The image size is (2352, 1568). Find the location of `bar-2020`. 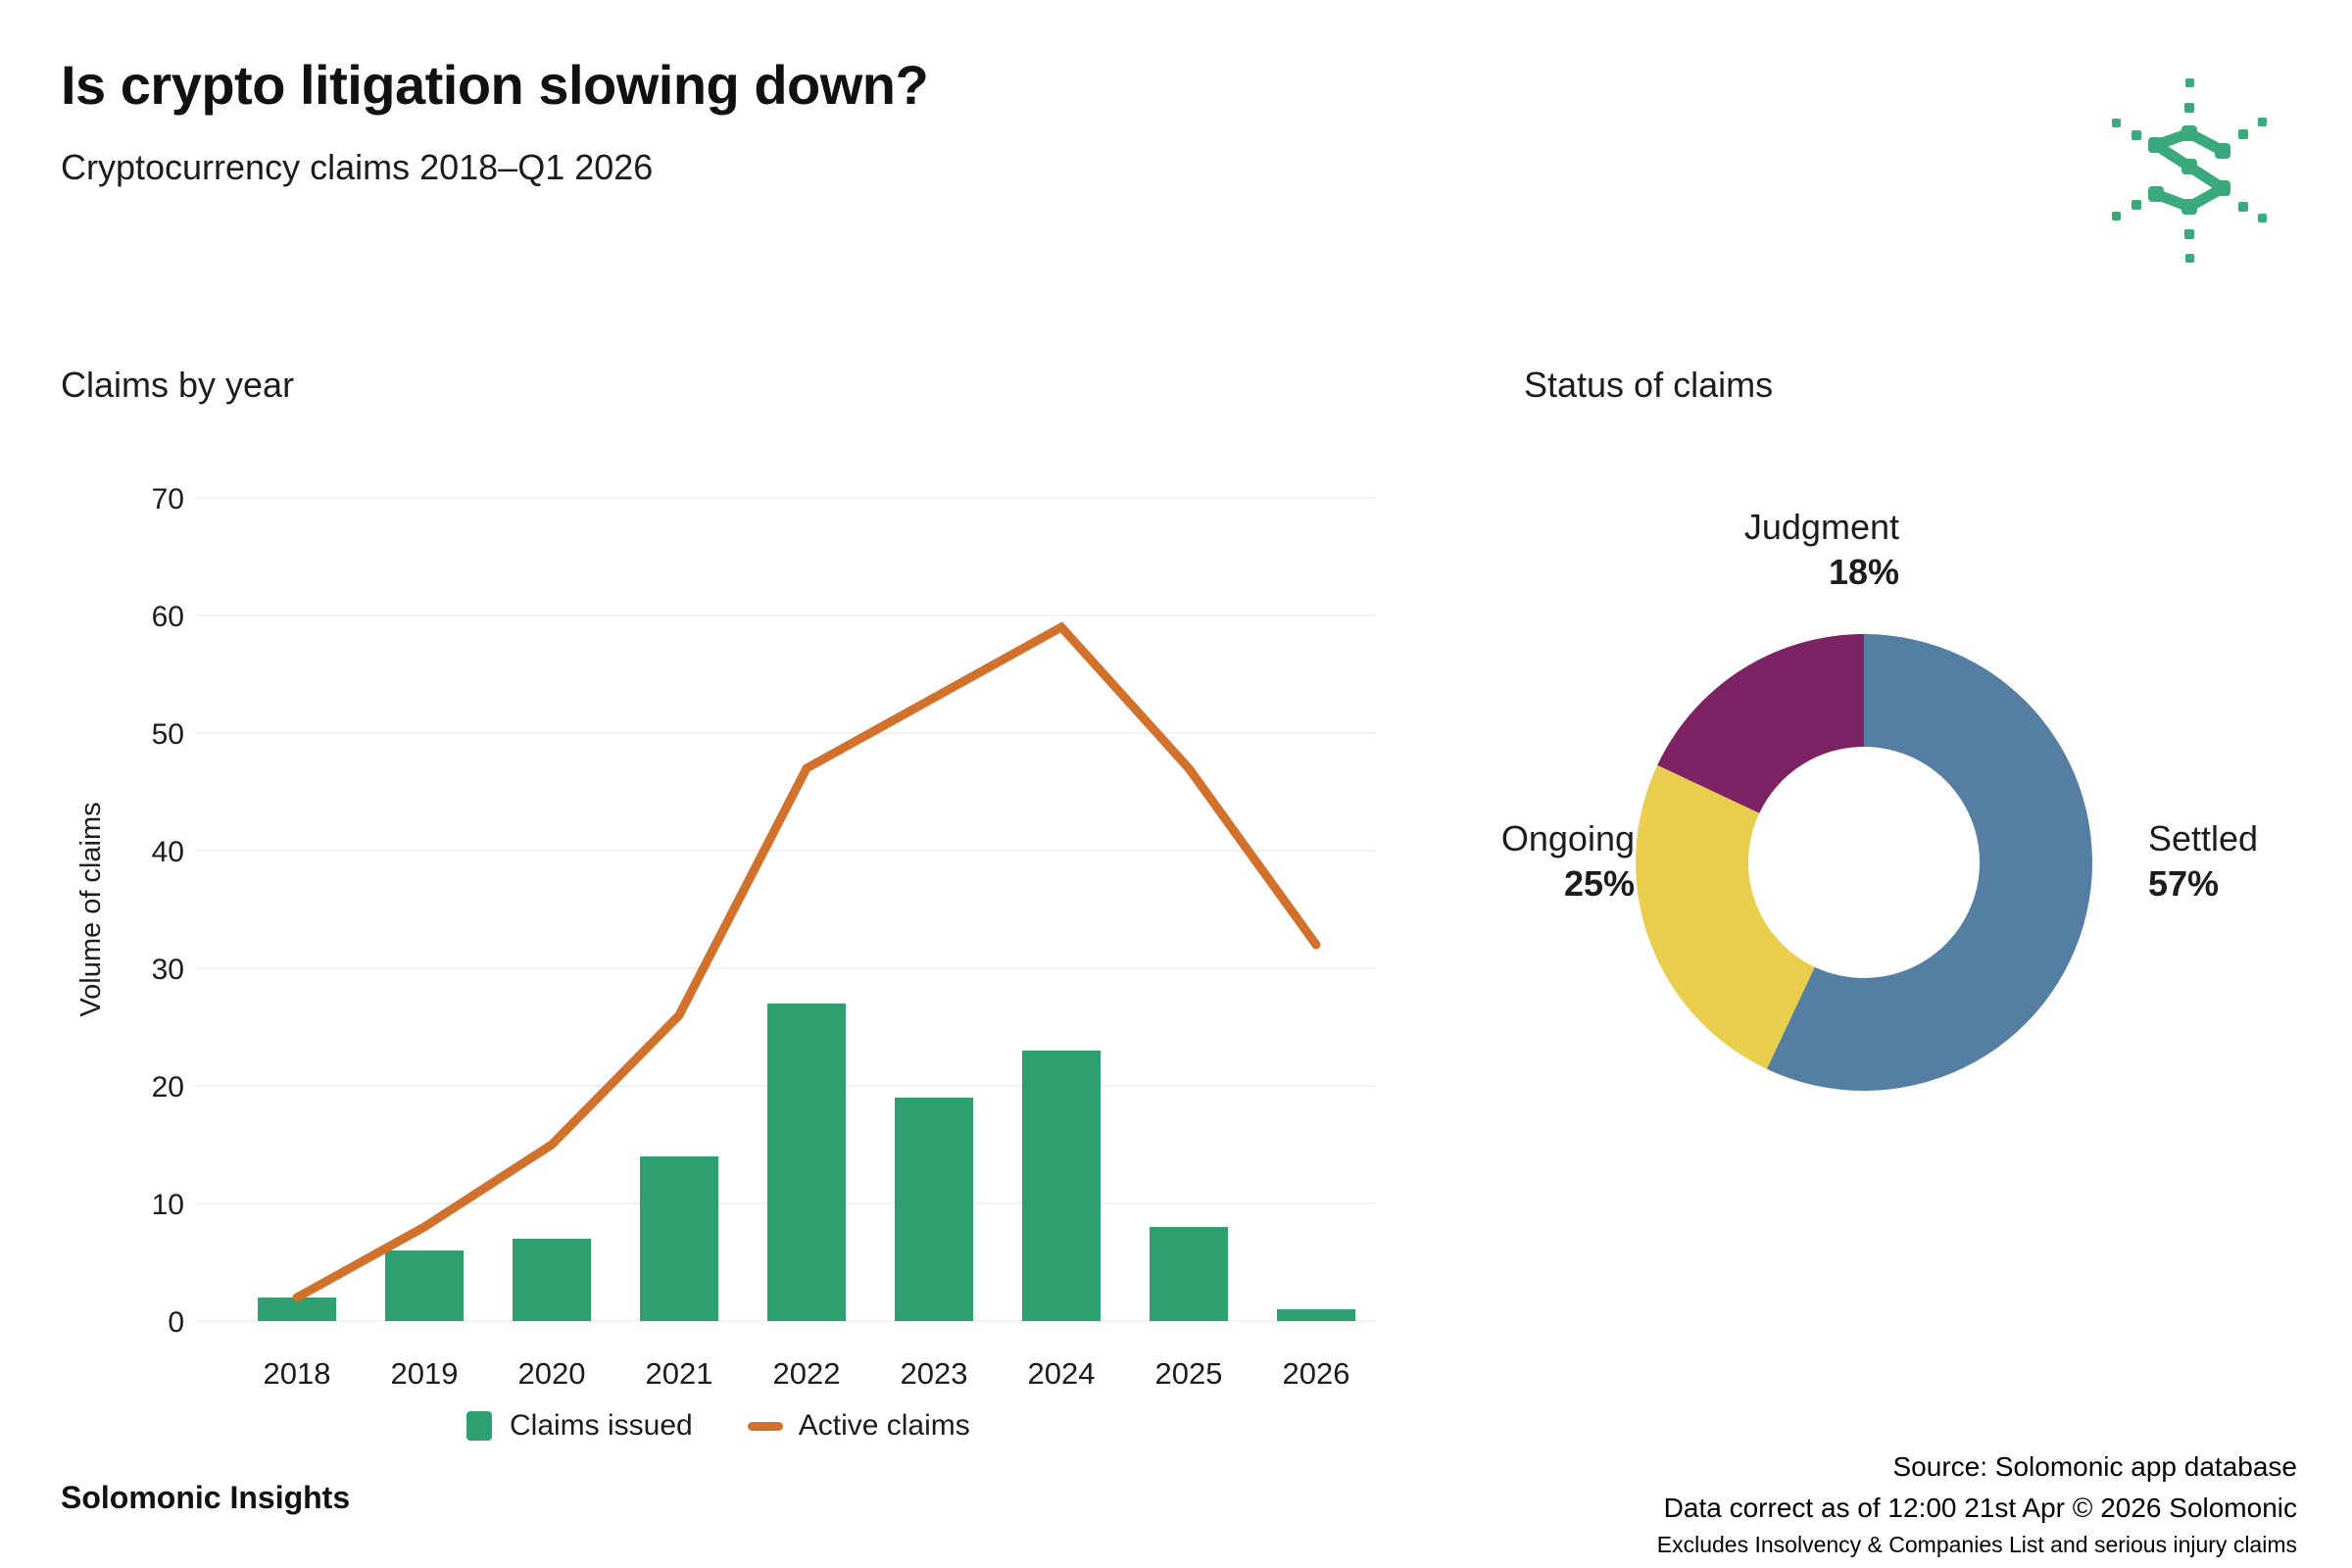

bar-2020 is located at coordinates (552, 1280).